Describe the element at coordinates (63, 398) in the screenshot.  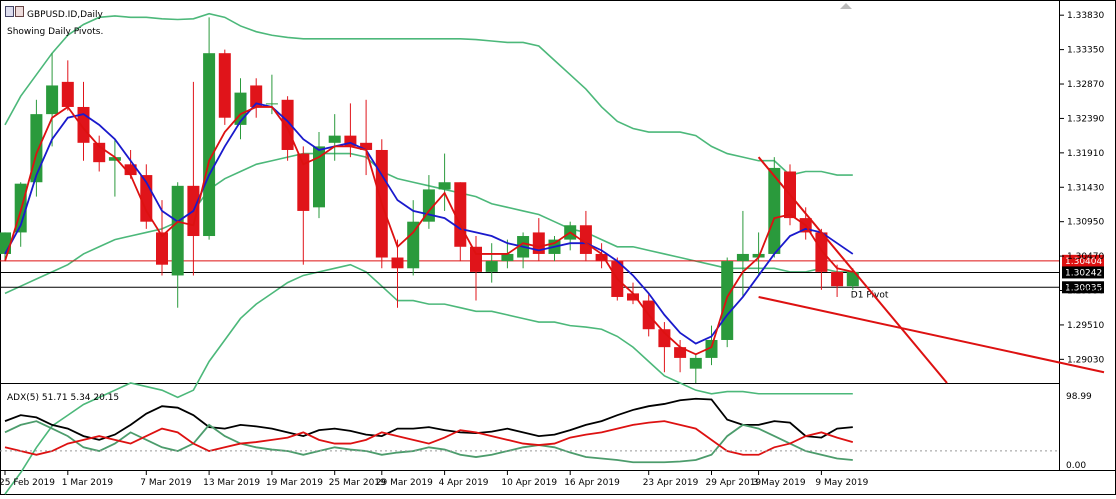
I see `adx-label: ADX(5) 51.71 5.34 20.15` at that location.